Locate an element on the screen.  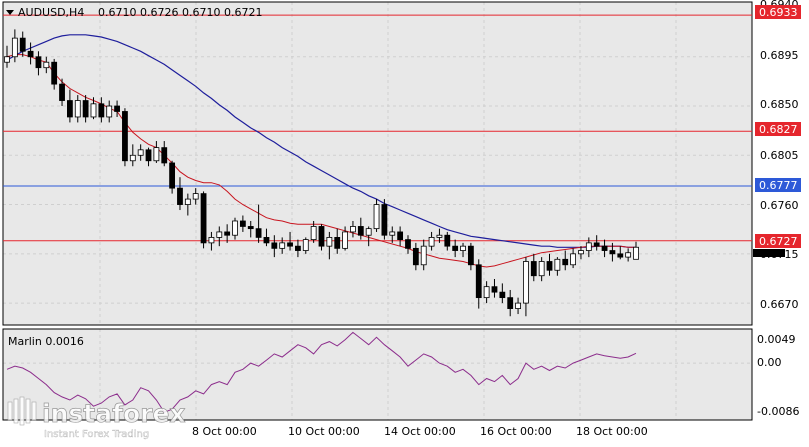
indicator-tick-label: 0.0049 is located at coordinates (776, 339).